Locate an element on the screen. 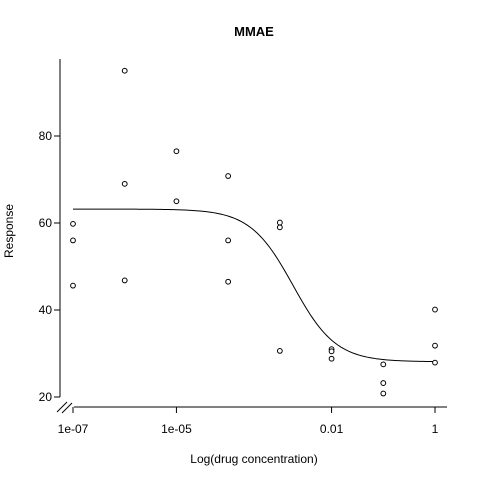 Image resolution: width=480 pixels, height=480 pixels. x-tick-label: 1 is located at coordinates (435, 429).